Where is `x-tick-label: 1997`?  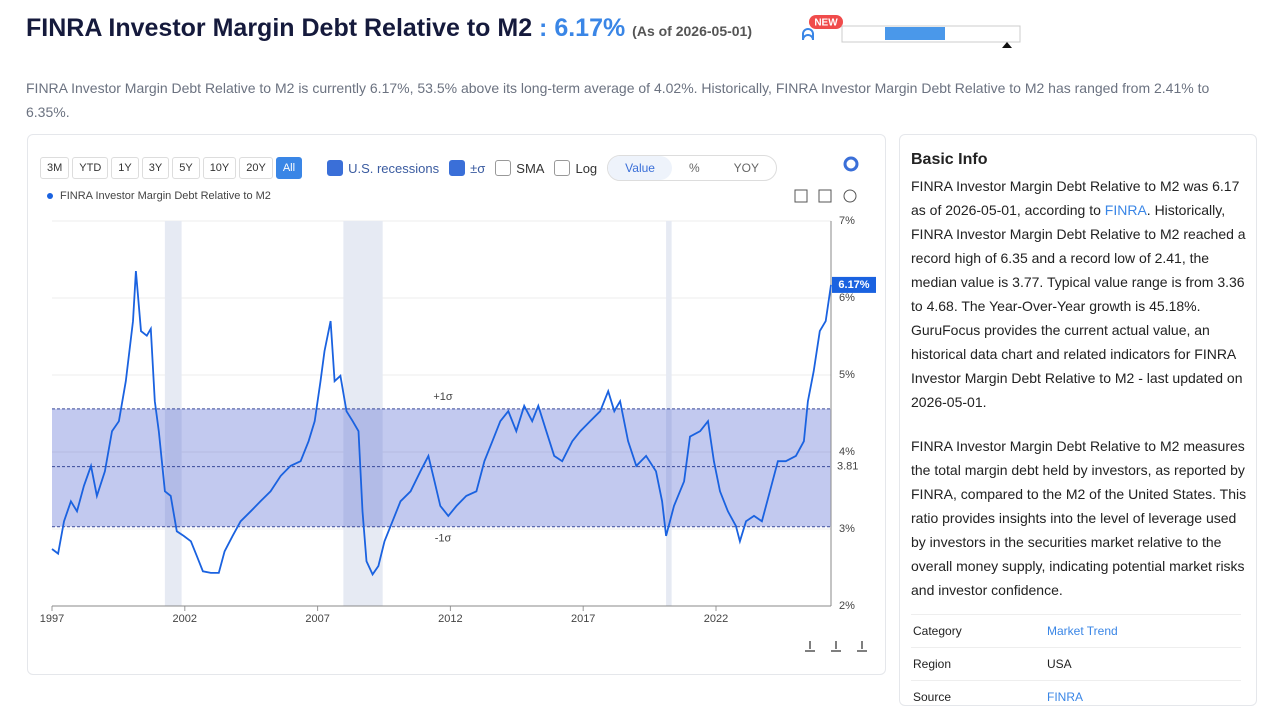
x-tick-label: 1997 is located at coordinates (52, 619).